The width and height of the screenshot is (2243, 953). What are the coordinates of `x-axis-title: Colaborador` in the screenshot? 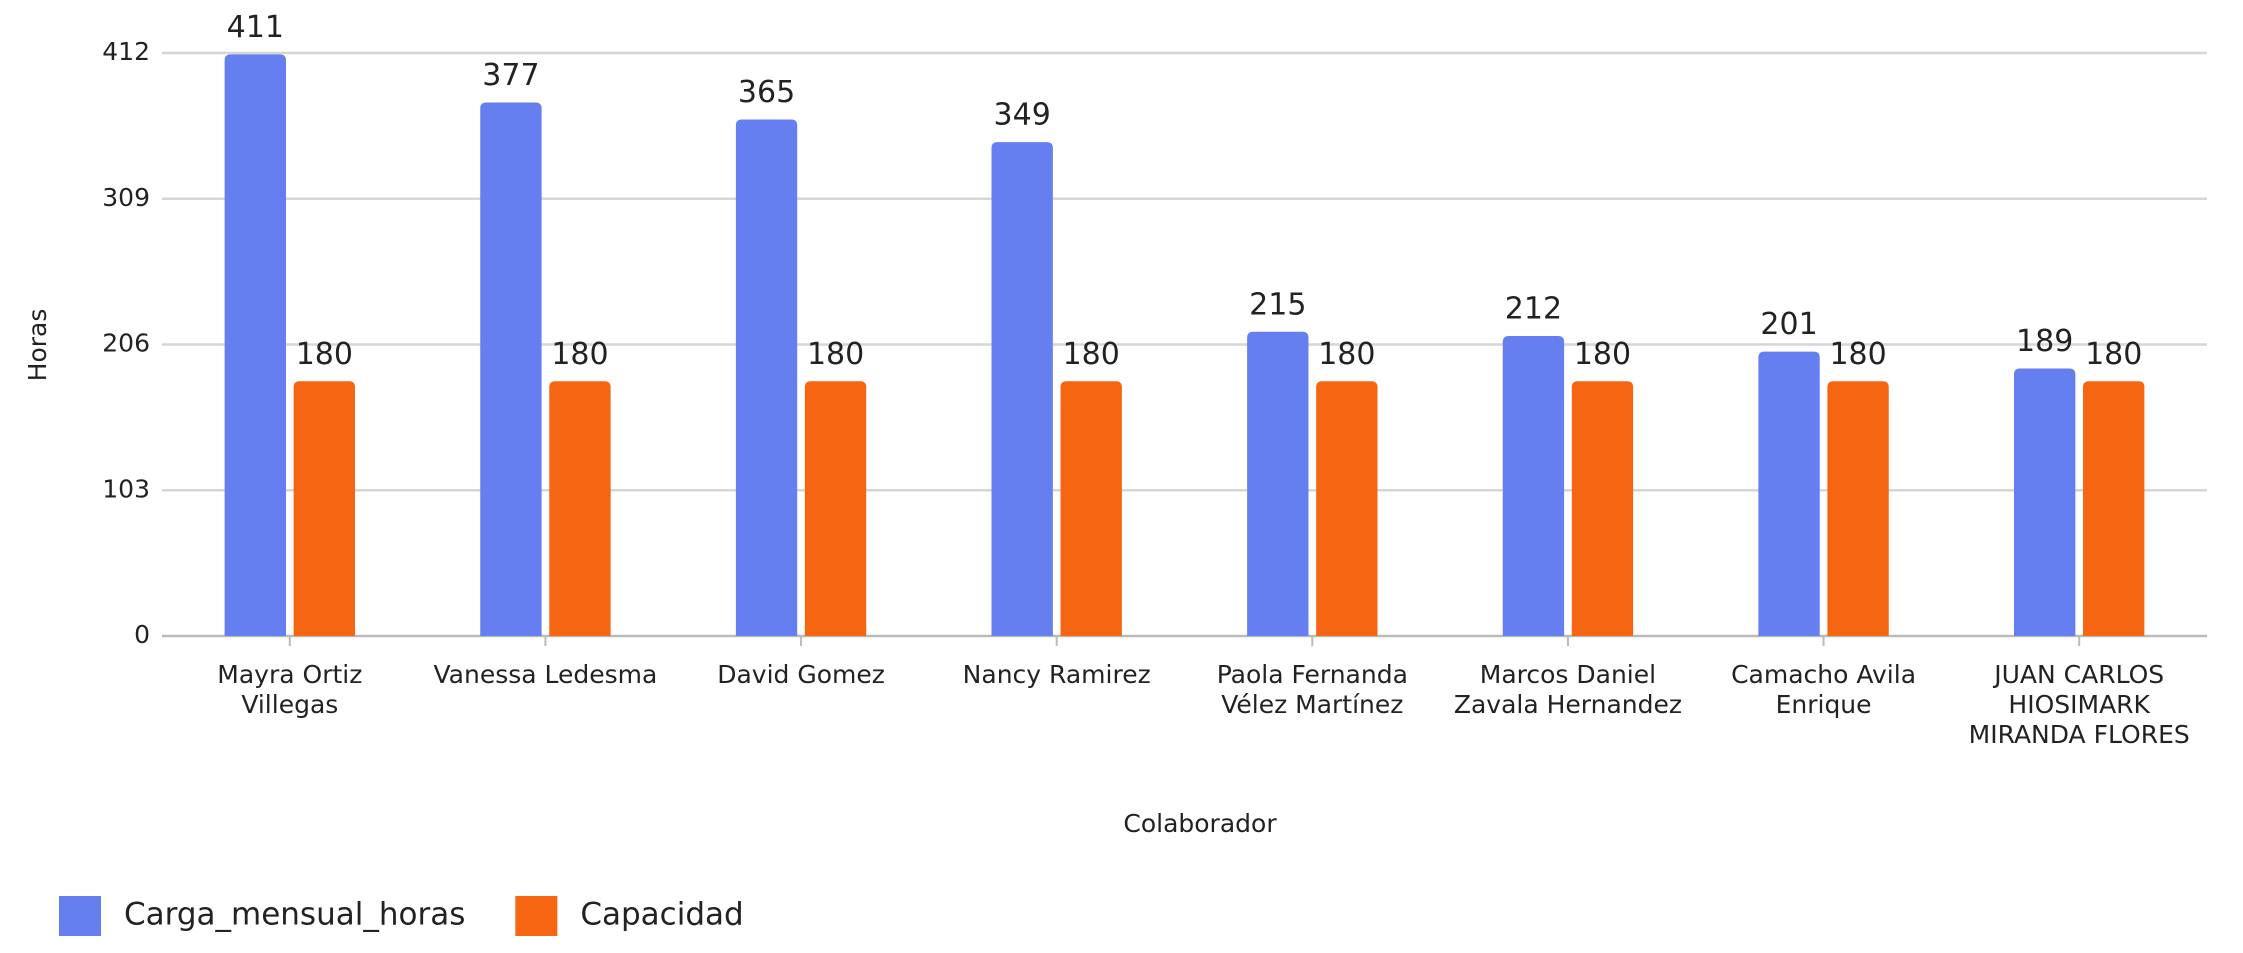 It's located at (1200, 823).